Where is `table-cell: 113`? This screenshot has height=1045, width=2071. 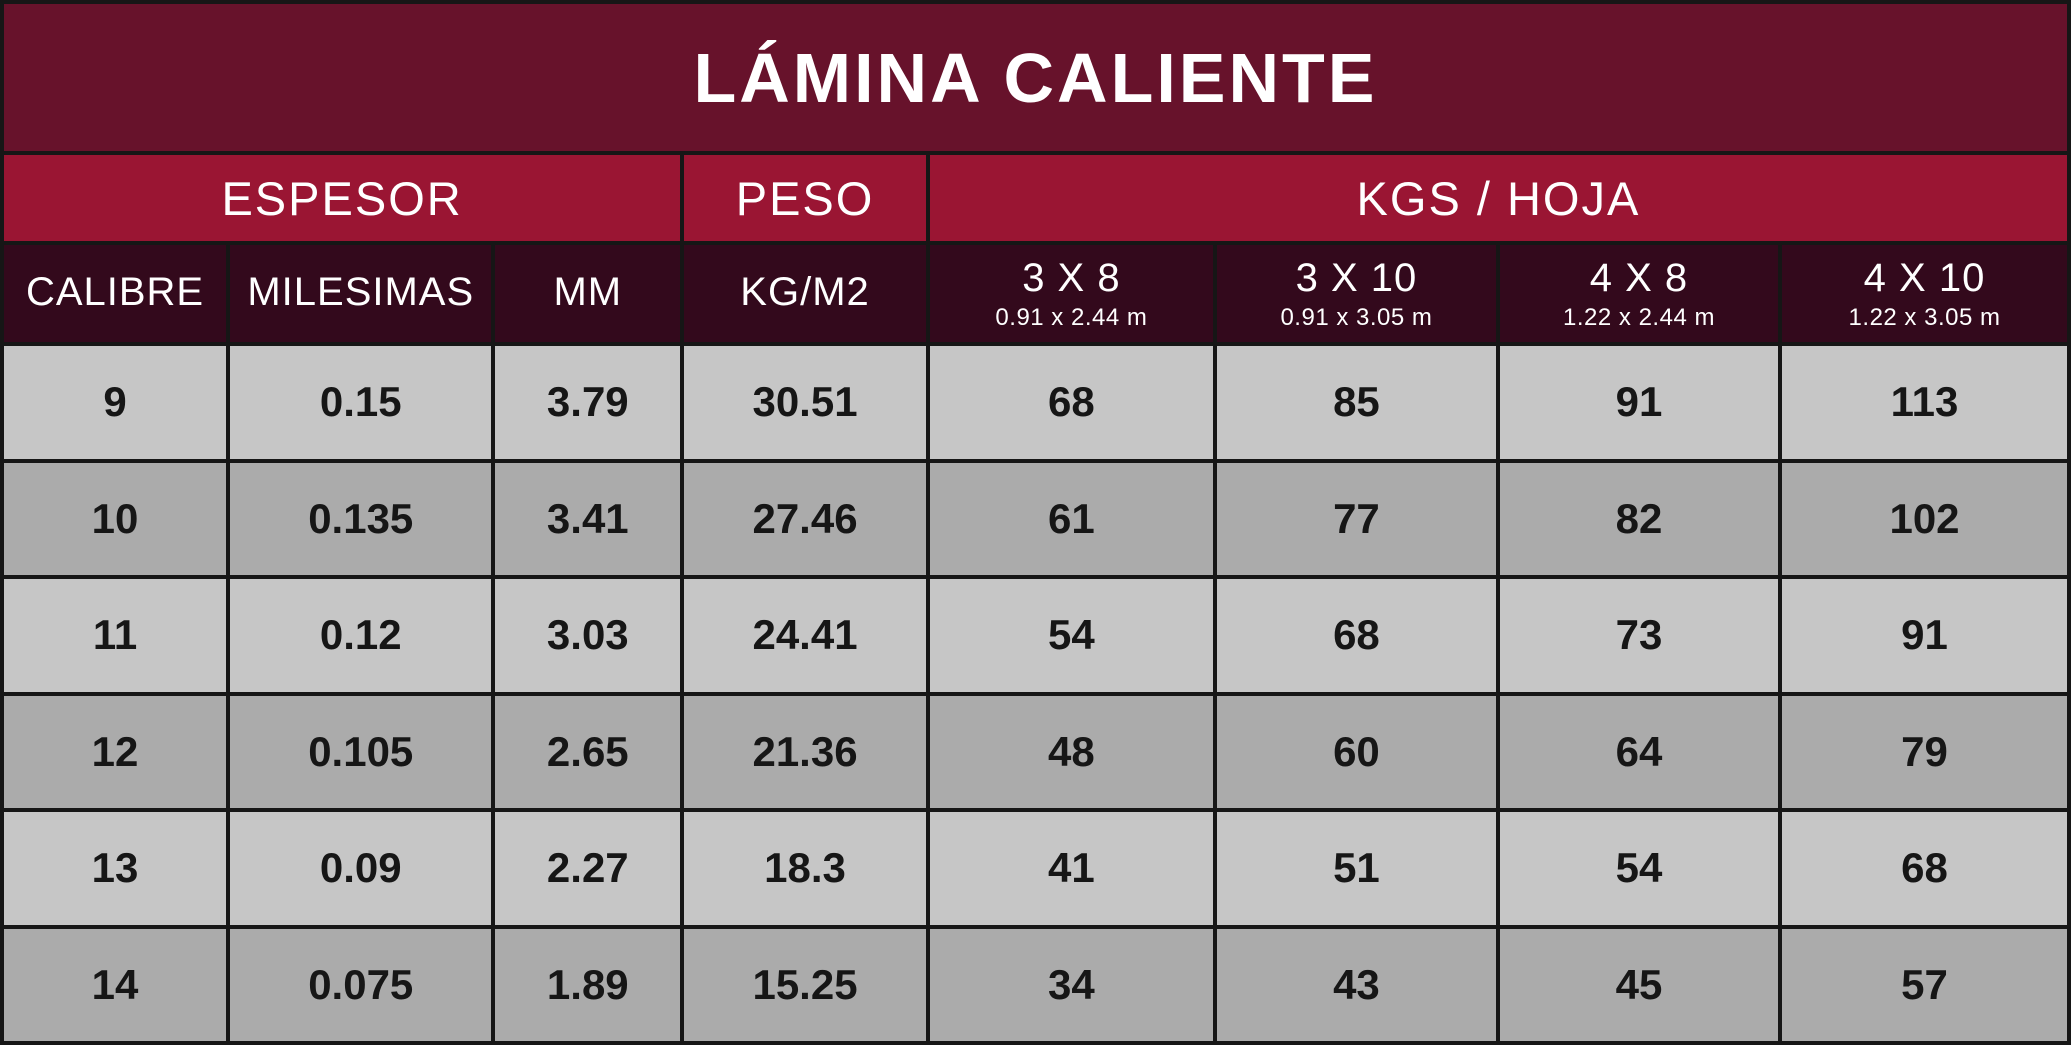 table-cell: 113 is located at coordinates (1924, 402).